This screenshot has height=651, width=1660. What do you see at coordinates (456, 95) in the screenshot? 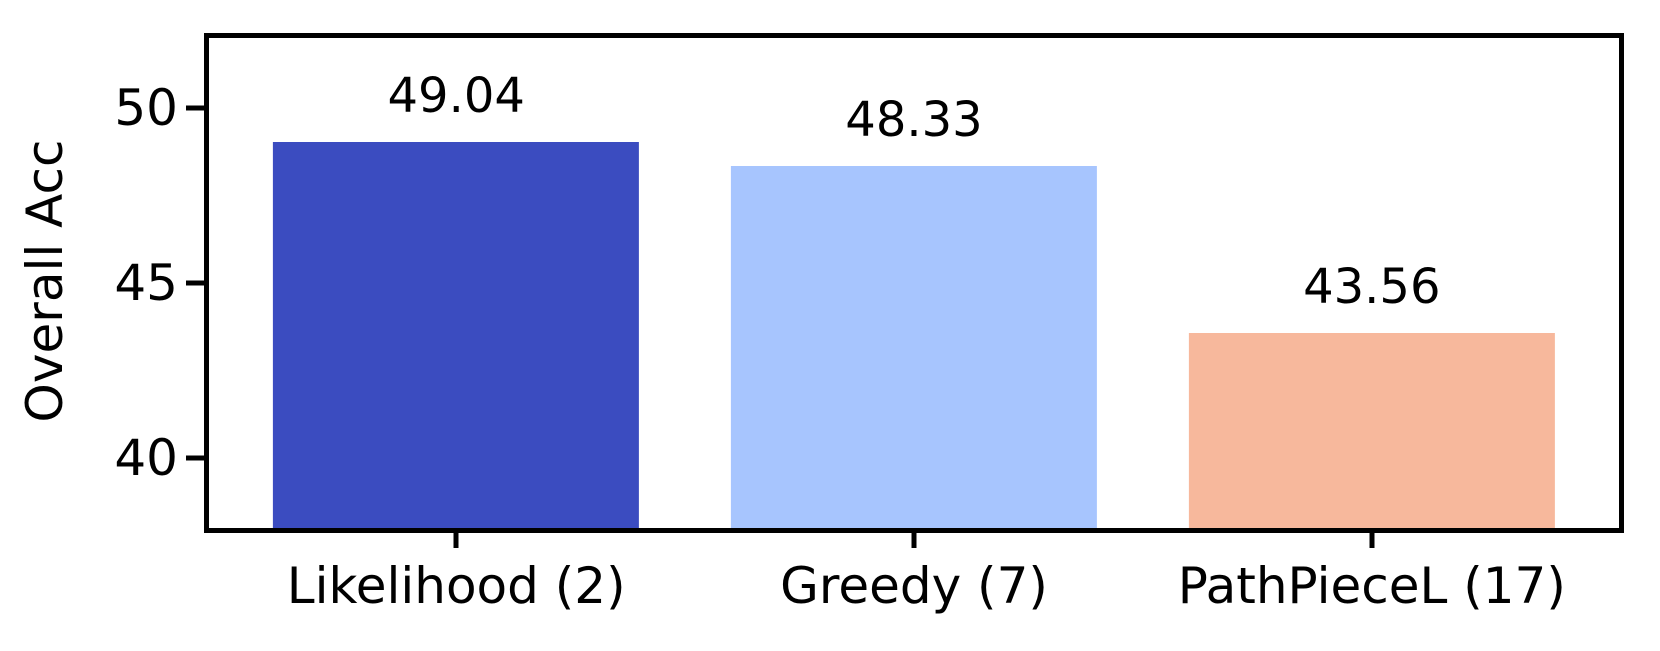
I see `bar-value-label: 49.04` at bounding box center [456, 95].